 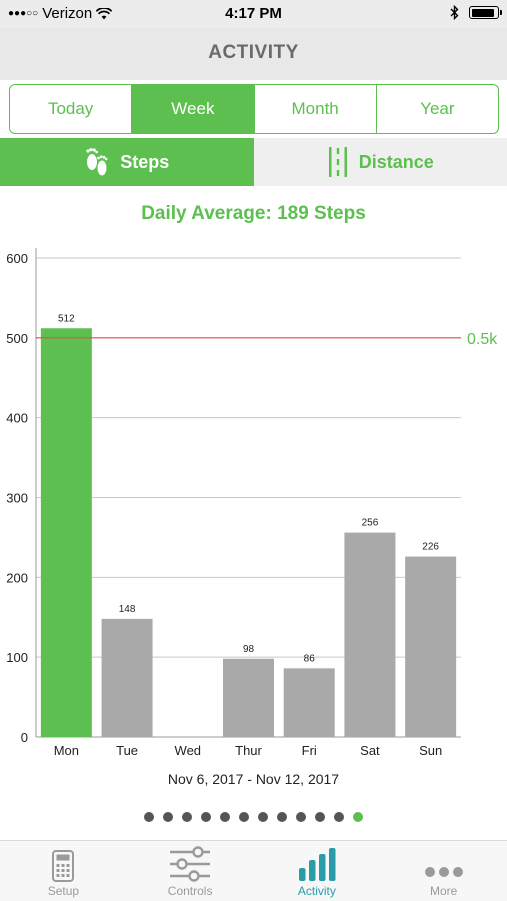 What do you see at coordinates (97, 162) in the screenshot?
I see `footprints-icon` at bounding box center [97, 162].